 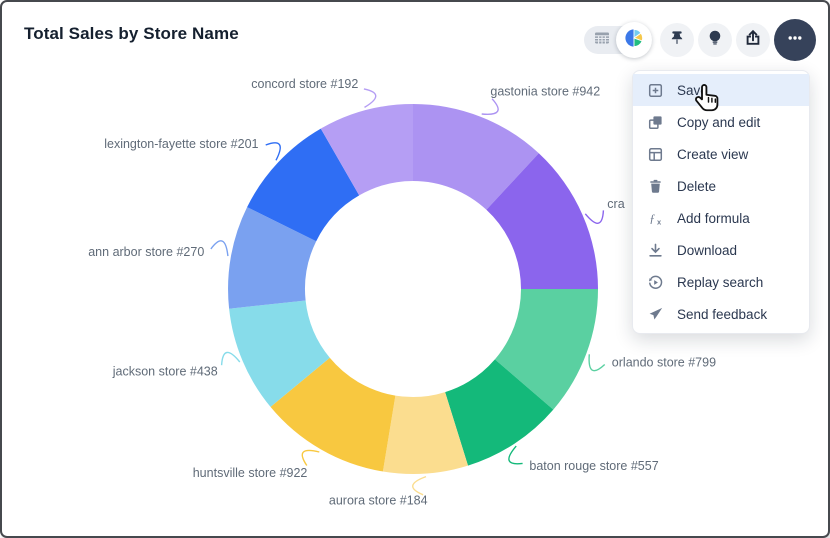 I want to click on view-toggle, so click(x=618, y=40).